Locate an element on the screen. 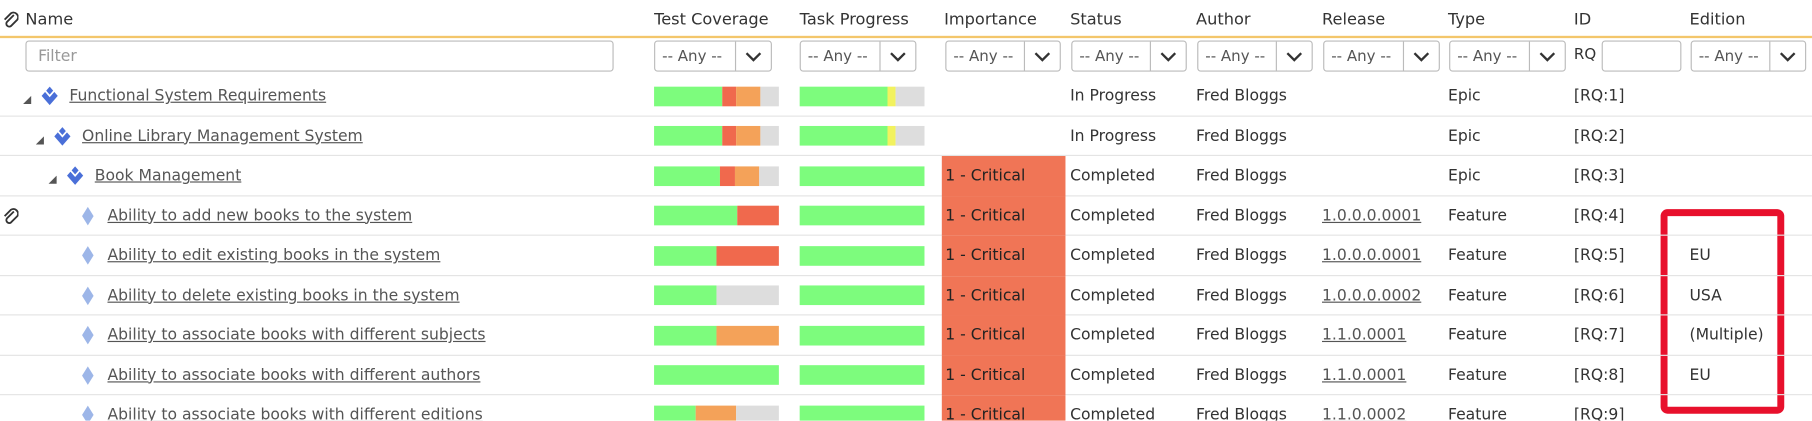 The image size is (1812, 421). requirement-name: Ability to add new books to the system is located at coordinates (260, 216).